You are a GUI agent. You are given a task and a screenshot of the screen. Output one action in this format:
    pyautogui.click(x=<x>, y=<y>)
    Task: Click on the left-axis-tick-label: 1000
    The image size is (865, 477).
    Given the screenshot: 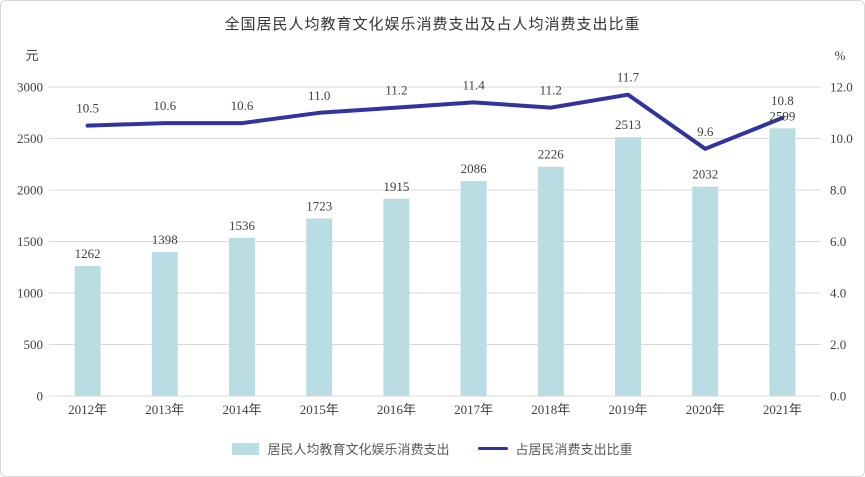 What is the action you would take?
    pyautogui.click(x=30, y=293)
    